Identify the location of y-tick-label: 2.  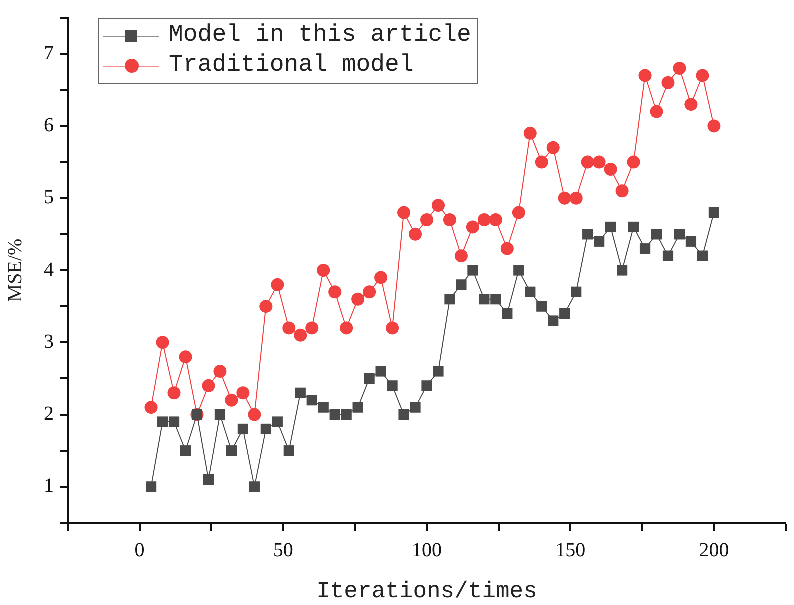
(49, 414).